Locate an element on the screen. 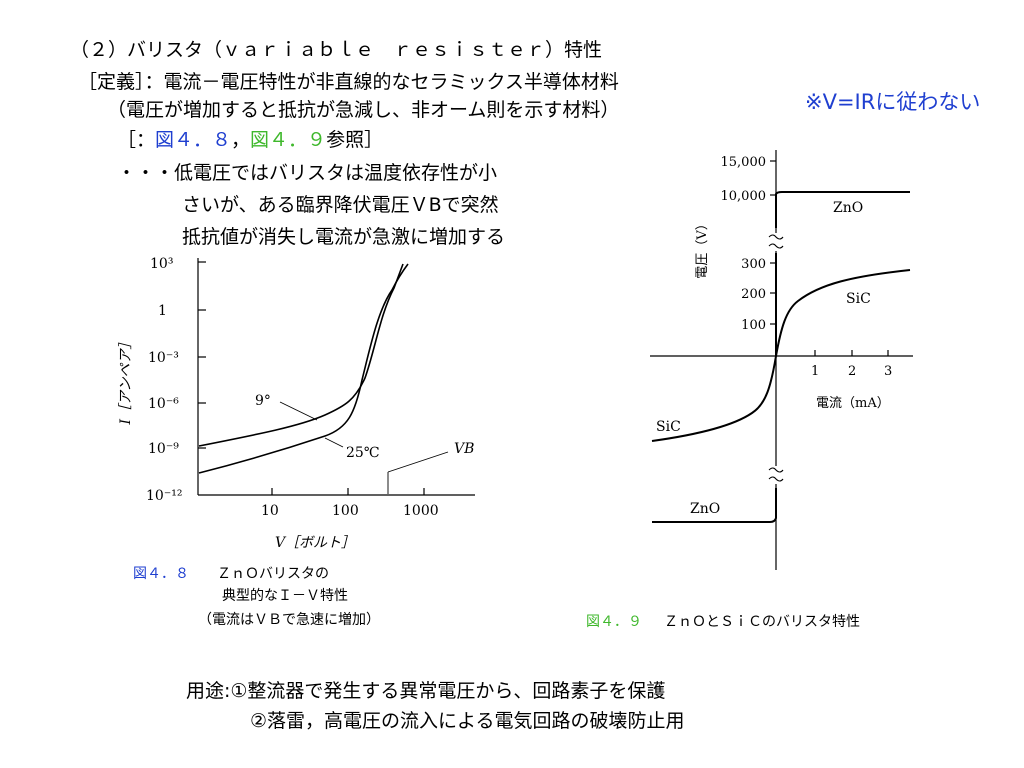 The height and width of the screenshot is (768, 1024). znO-curve-negative is located at coordinates (714, 505).